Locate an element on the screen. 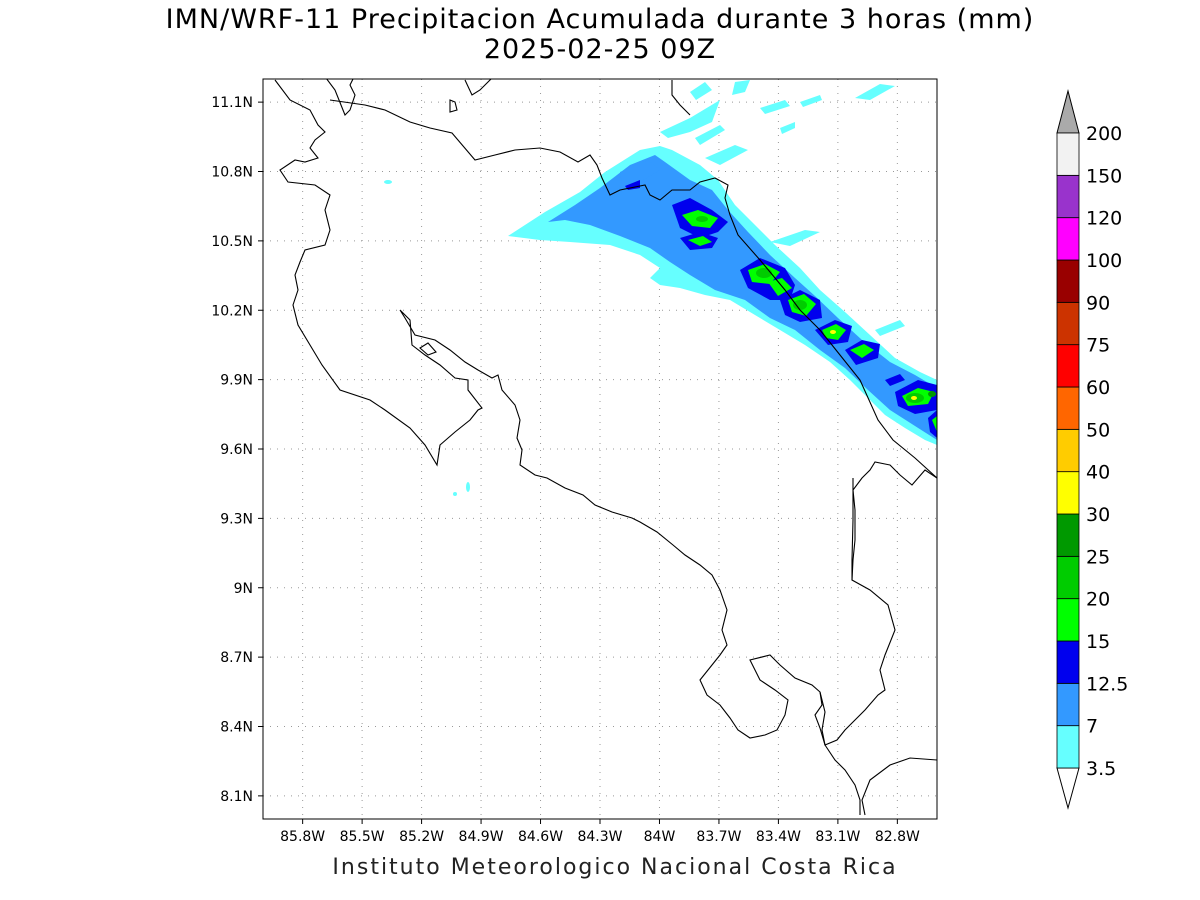 This screenshot has width=1200, height=900. map-valid-time: 2025-02-25 09Z is located at coordinates (600, 49).